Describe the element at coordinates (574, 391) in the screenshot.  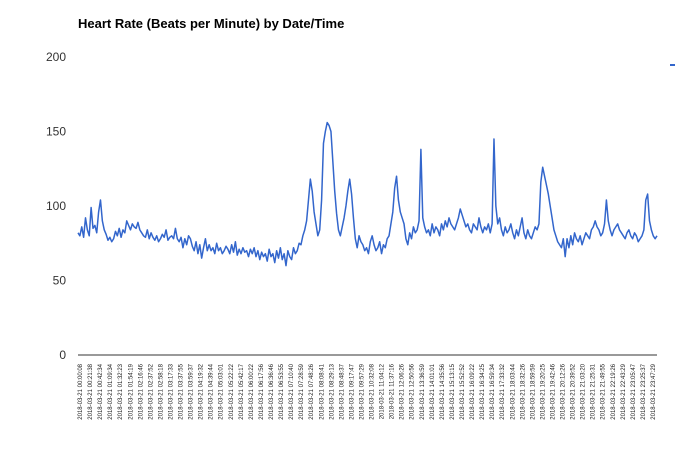
I see `x-tick-label: 2018-03-21 20:39:52` at that location.